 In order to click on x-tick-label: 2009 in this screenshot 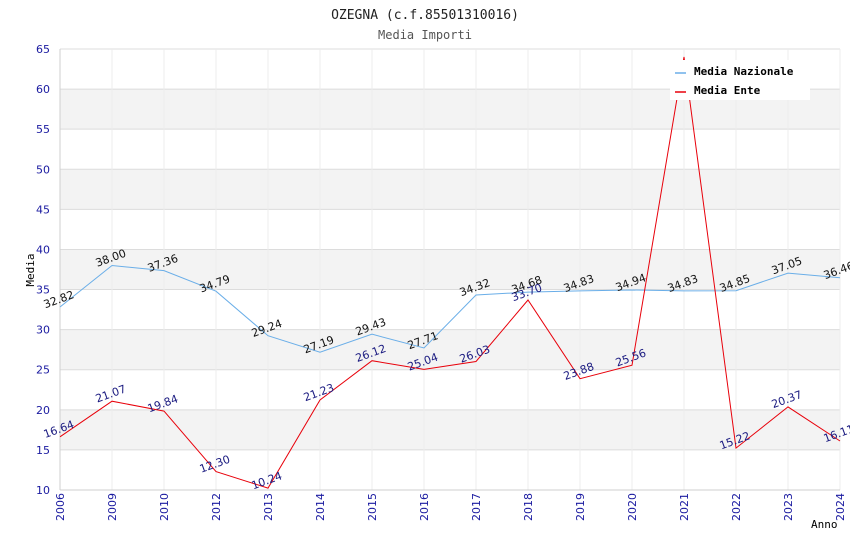, I will do `click(112, 507)`.